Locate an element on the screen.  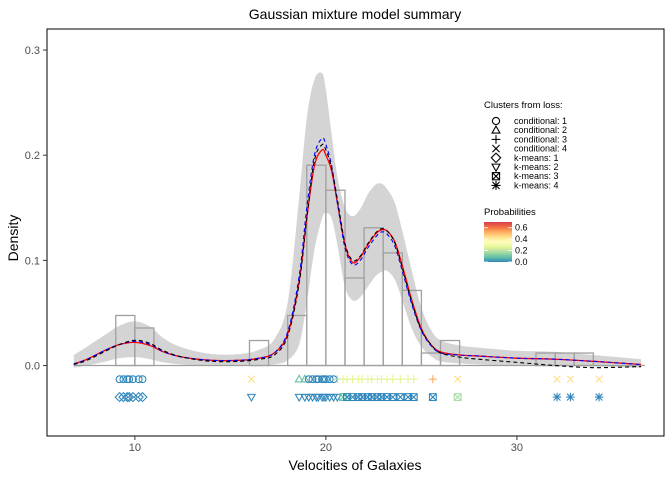
legend-label: conditional: 4 is located at coordinates (540, 149).